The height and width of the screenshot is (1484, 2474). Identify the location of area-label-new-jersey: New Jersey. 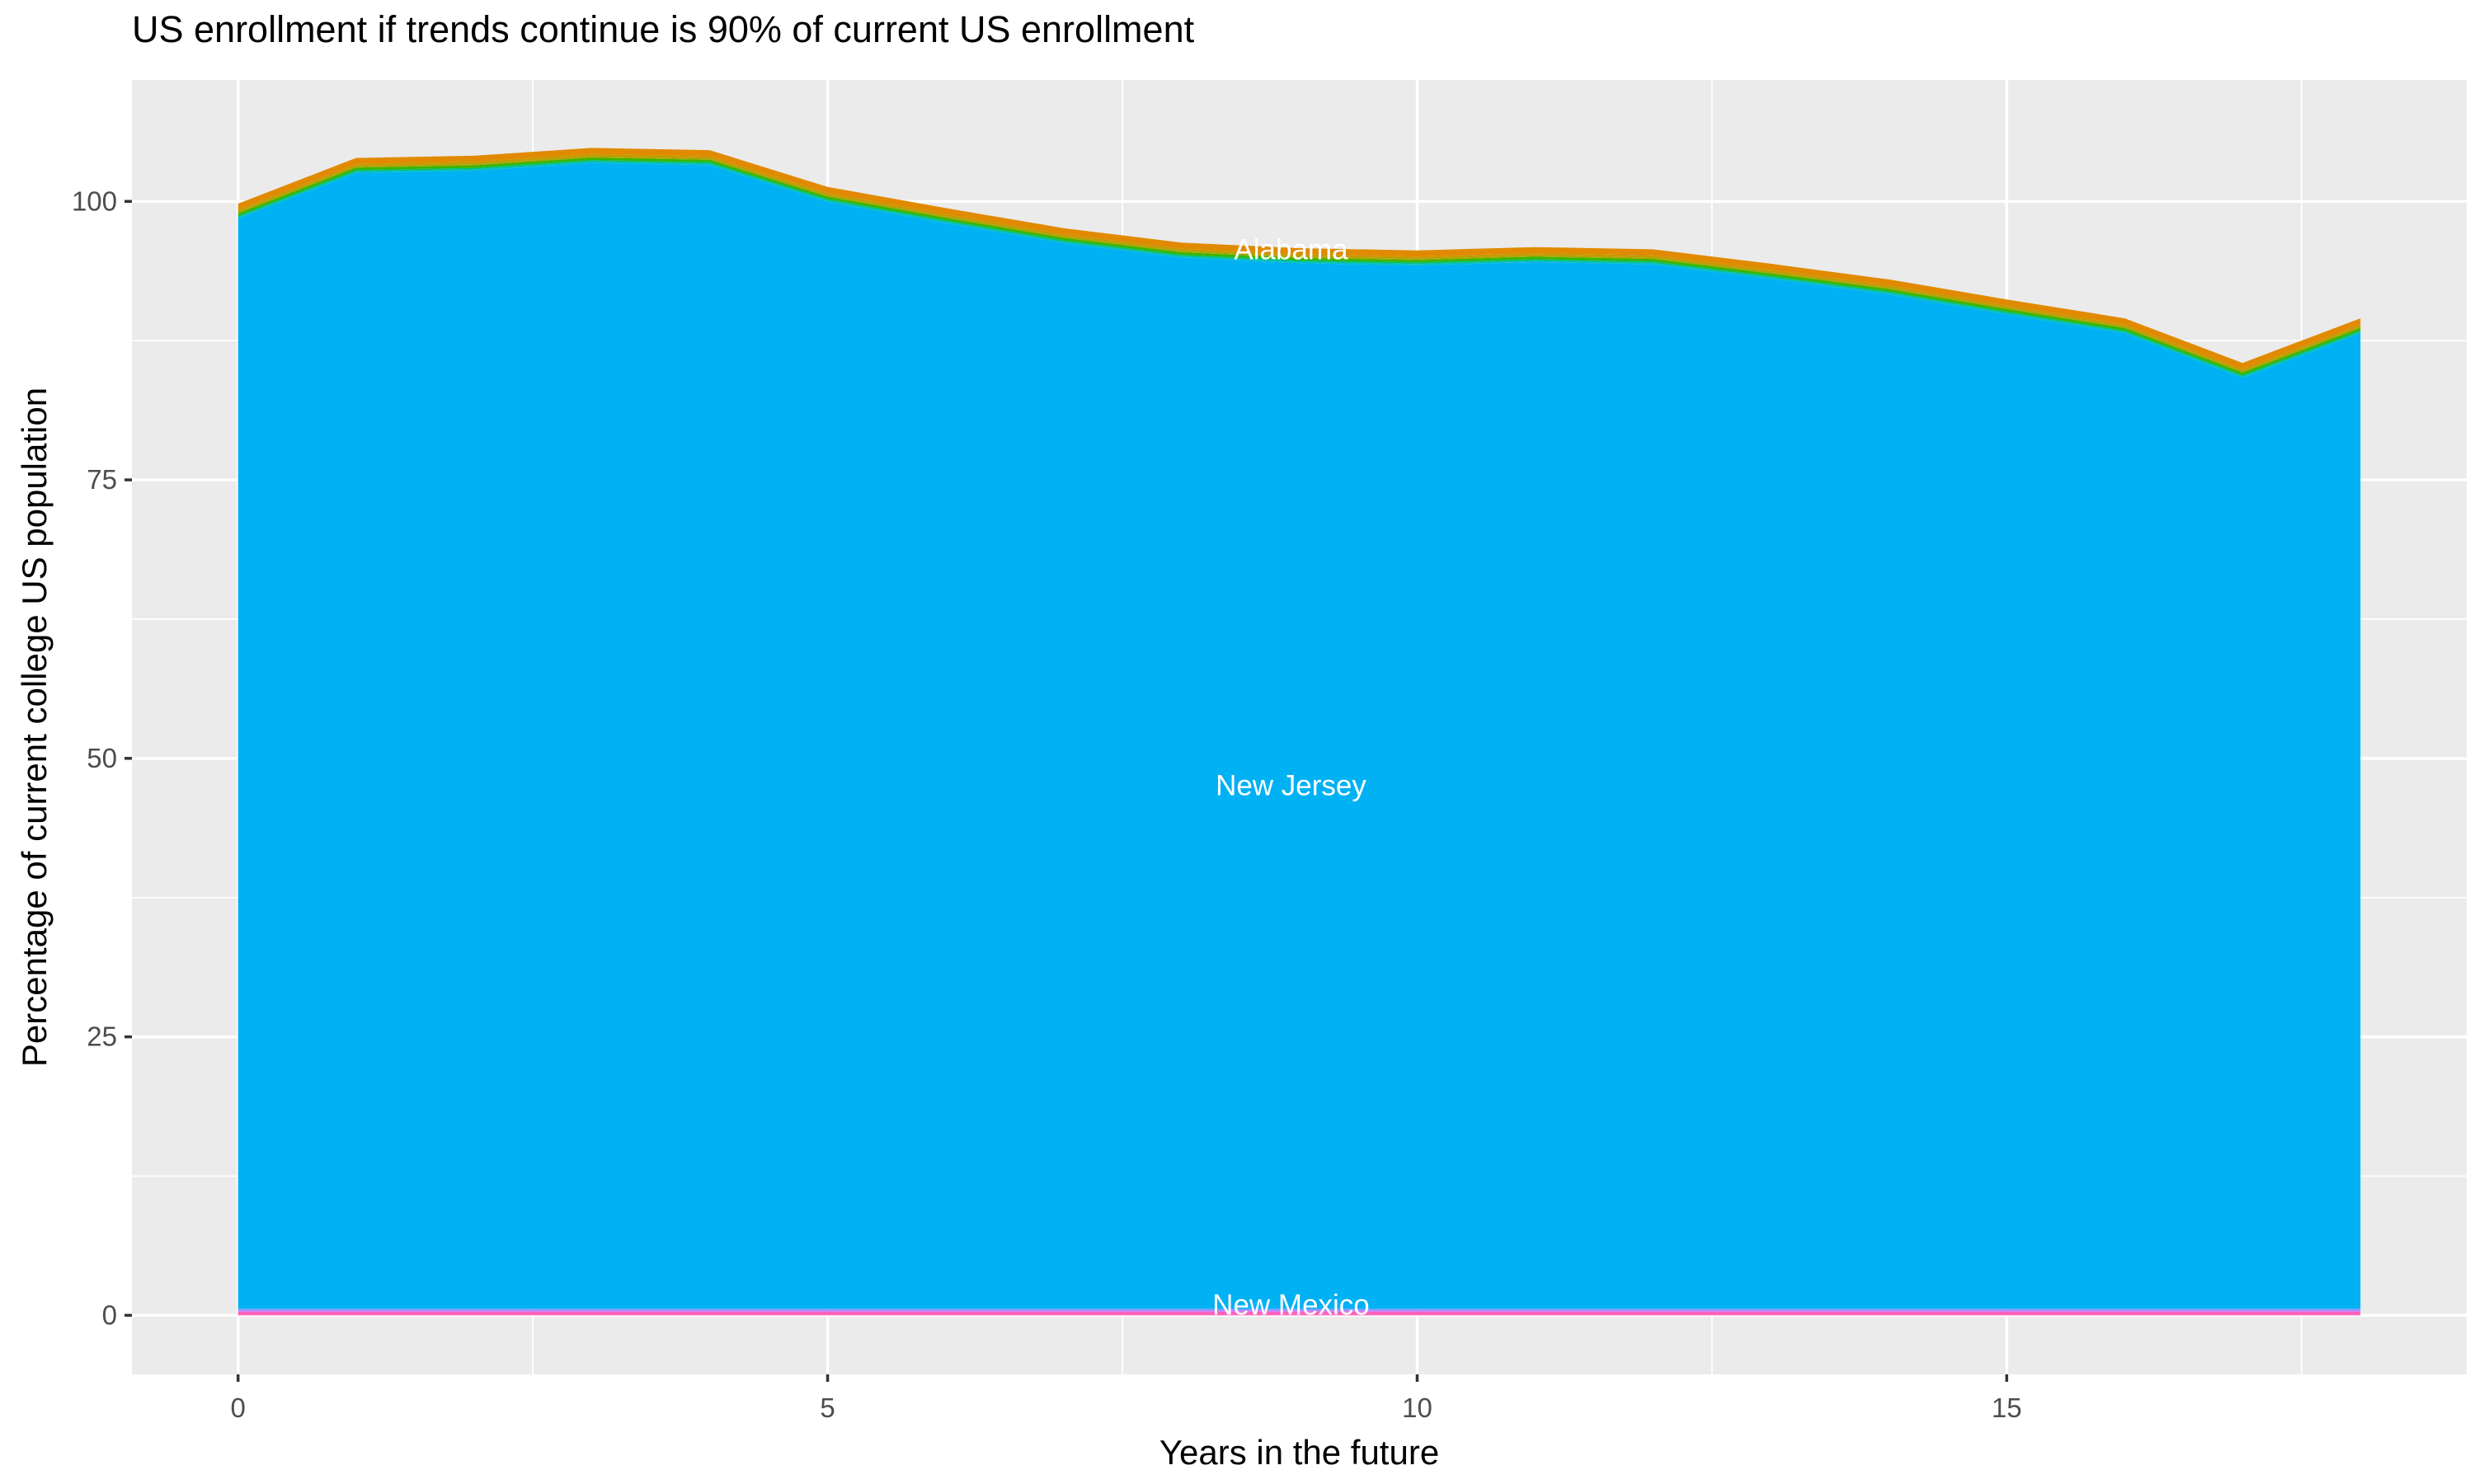
(1291, 785).